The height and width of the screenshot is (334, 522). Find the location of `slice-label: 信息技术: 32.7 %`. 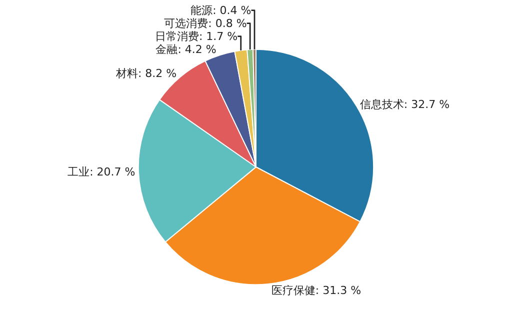

slice-label: 信息技术: 32.7 % is located at coordinates (405, 104).